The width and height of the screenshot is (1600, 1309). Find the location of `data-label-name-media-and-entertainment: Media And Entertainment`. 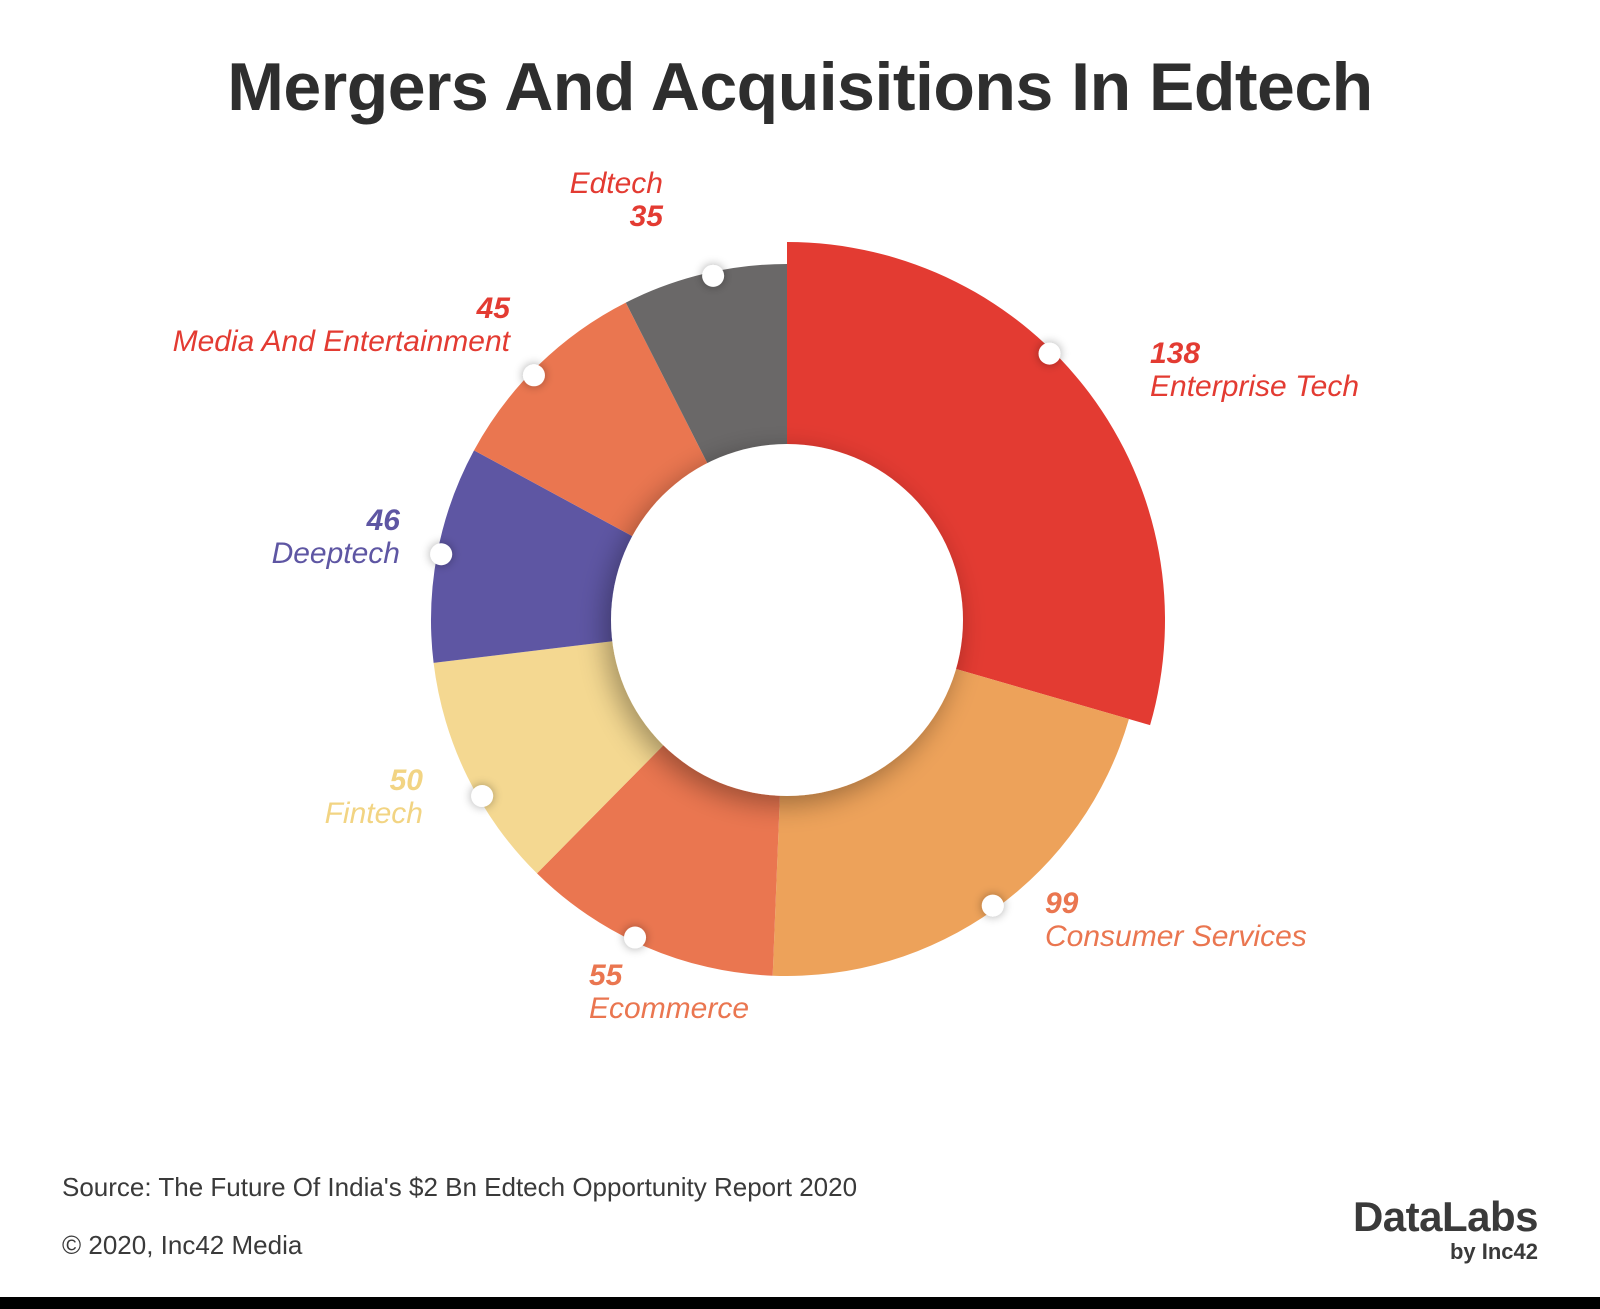

data-label-name-media-and-entertainment: Media And Entertainment is located at coordinates (342, 341).